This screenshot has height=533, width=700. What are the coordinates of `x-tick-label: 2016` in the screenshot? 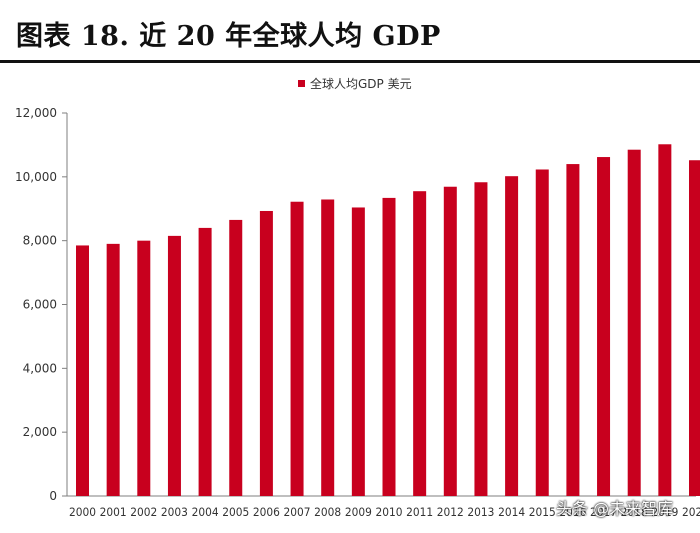 It's located at (572, 512).